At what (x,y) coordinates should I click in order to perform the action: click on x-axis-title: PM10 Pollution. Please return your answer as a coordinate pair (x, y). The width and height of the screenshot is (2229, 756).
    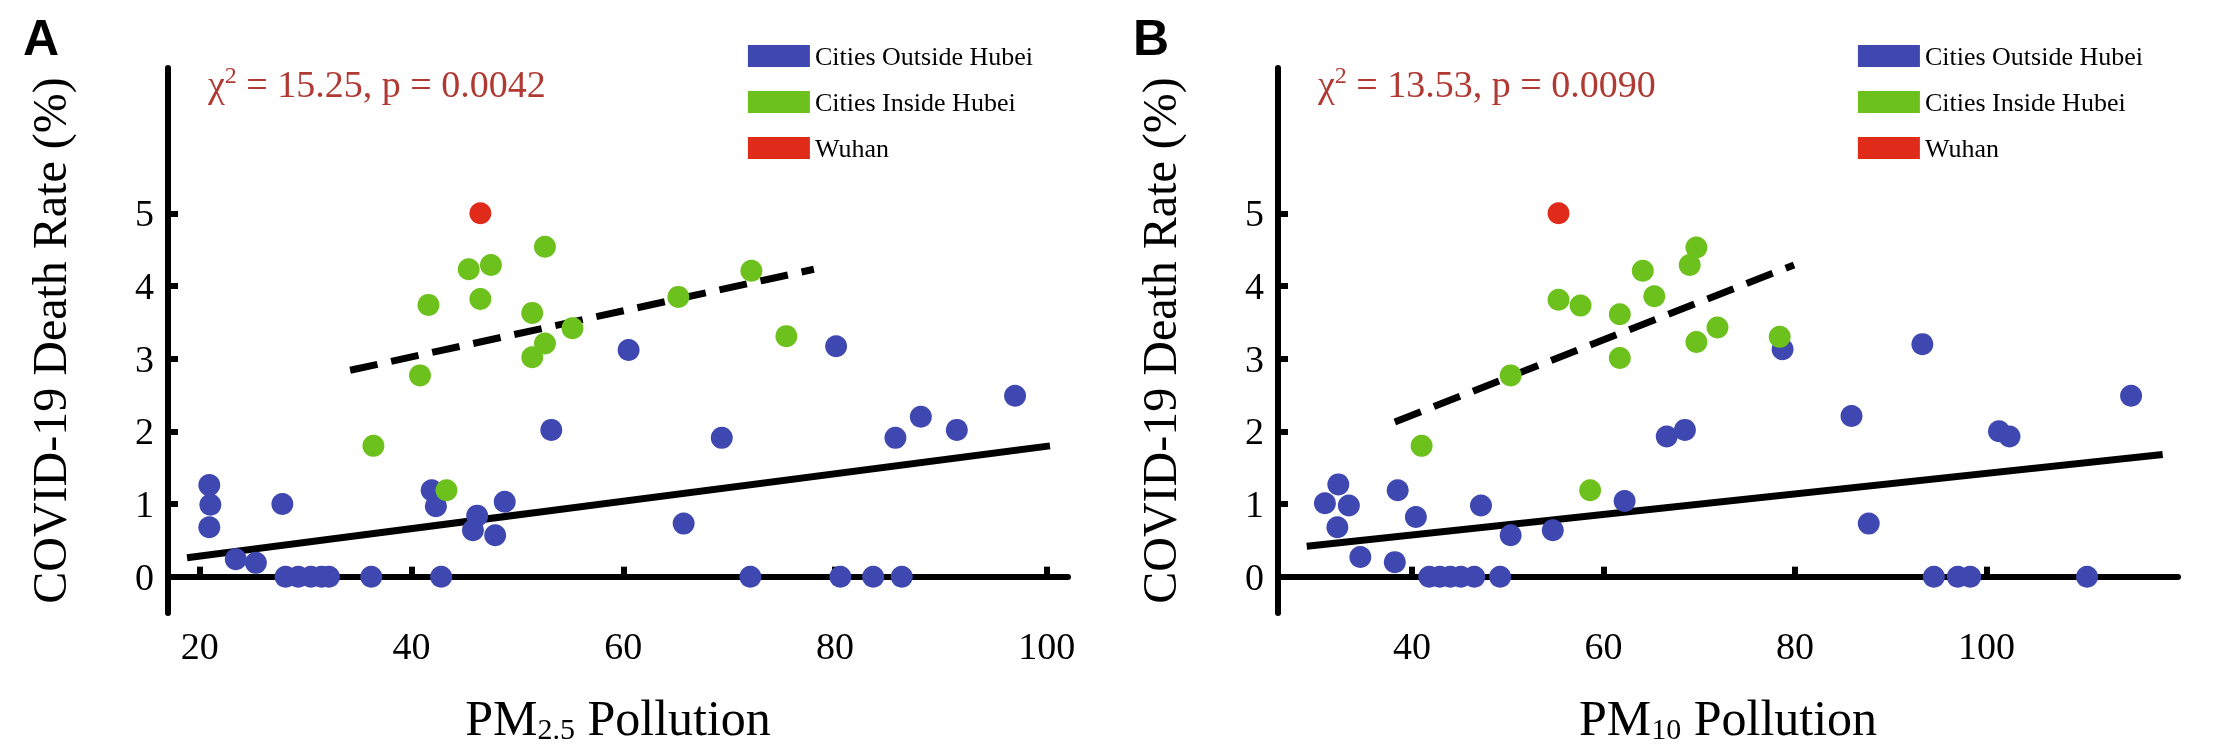
    Looking at the image, I should click on (1728, 718).